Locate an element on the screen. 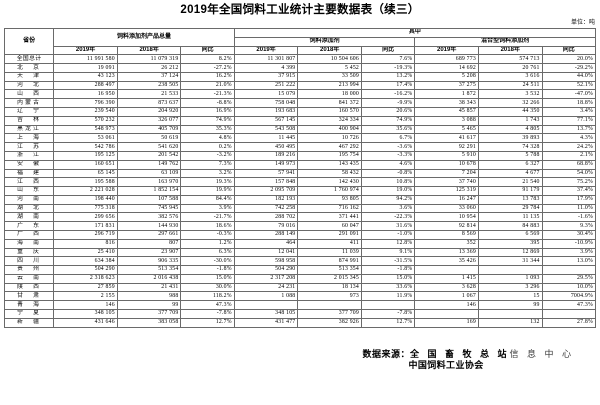 Image resolution: width=600 pixels, height=405 pixels. cell-total-2018: 23 907 is located at coordinates (149, 252).